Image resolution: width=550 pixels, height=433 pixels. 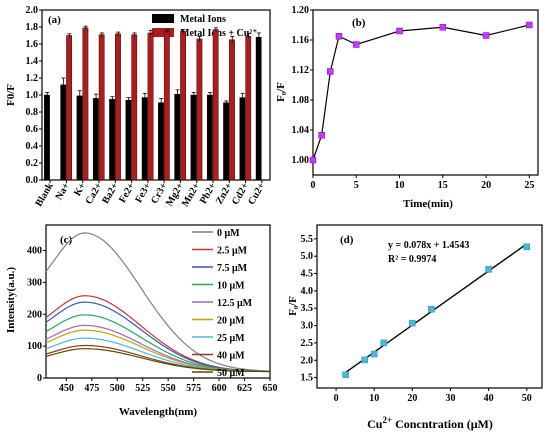 What do you see at coordinates (270, 388) in the screenshot?
I see `panel-c-xtick-label: 650` at bounding box center [270, 388].